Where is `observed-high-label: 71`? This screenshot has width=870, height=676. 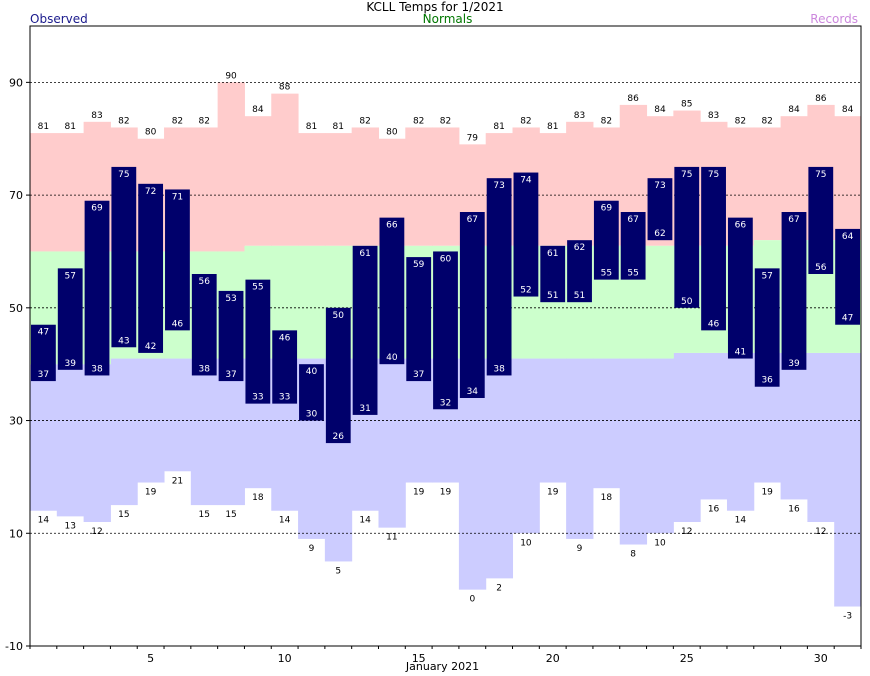
observed-high-label: 71 is located at coordinates (177, 197).